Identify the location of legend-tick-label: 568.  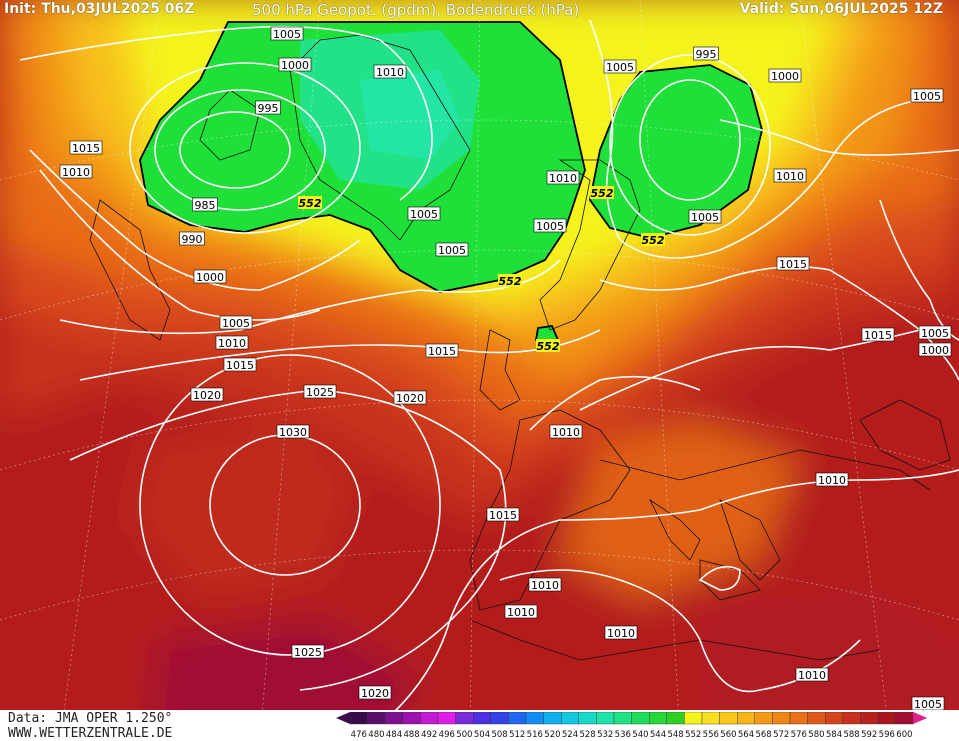
(763, 735).